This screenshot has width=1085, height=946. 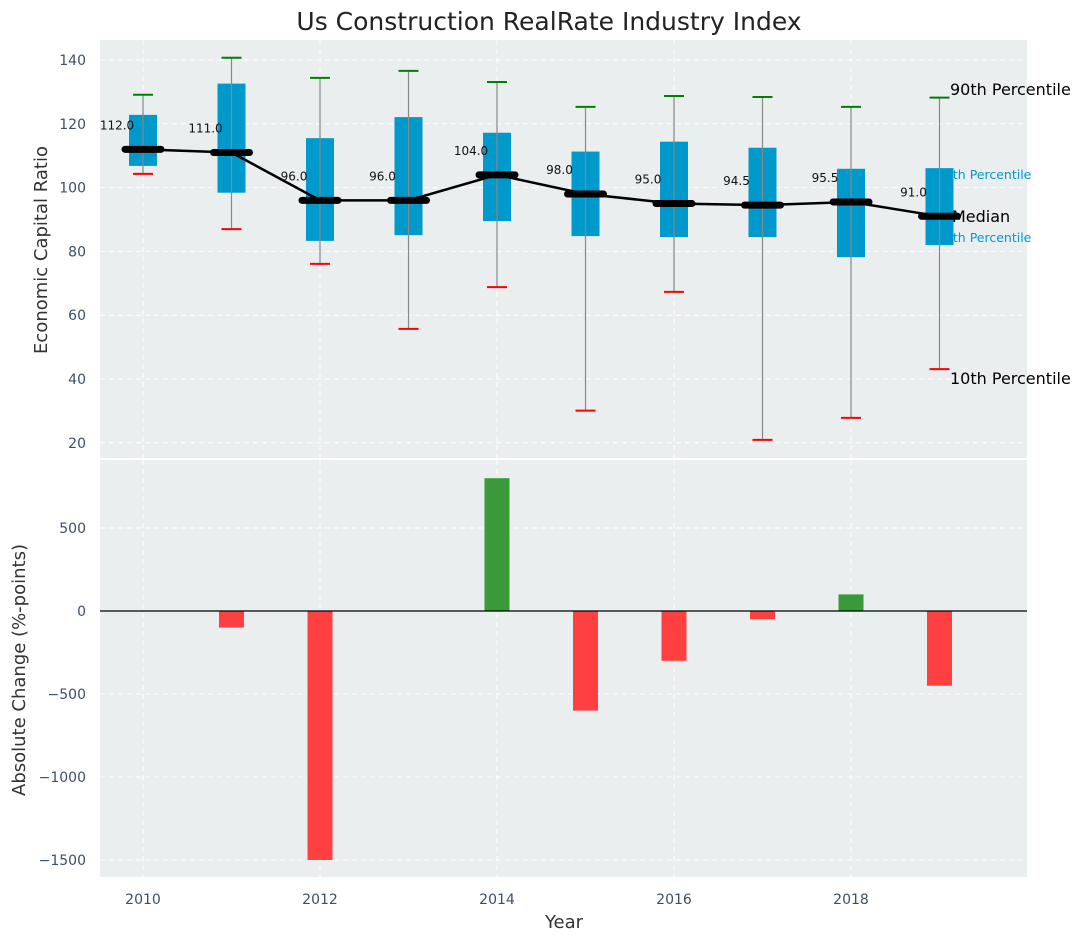 What do you see at coordinates (585, 661) in the screenshot?
I see `bar-2015` at bounding box center [585, 661].